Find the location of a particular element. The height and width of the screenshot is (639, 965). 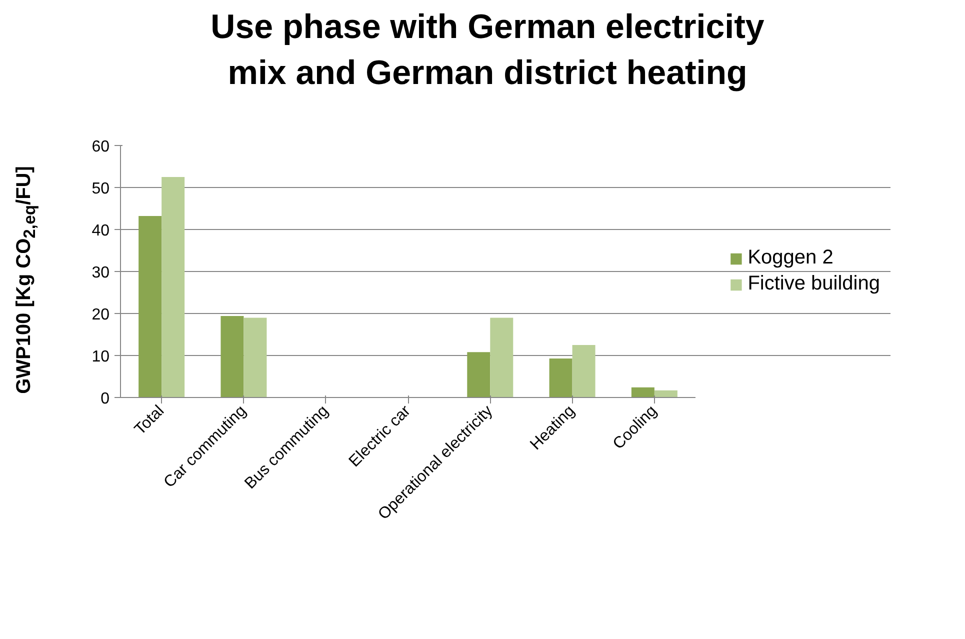

y-tick-label: 20 is located at coordinates (101, 315).